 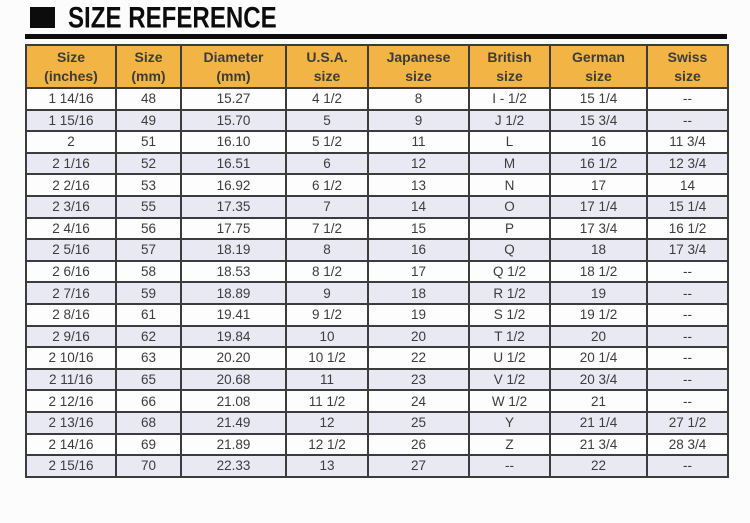 I want to click on column-header-usa-size: U.S.A. size, so click(x=327, y=66).